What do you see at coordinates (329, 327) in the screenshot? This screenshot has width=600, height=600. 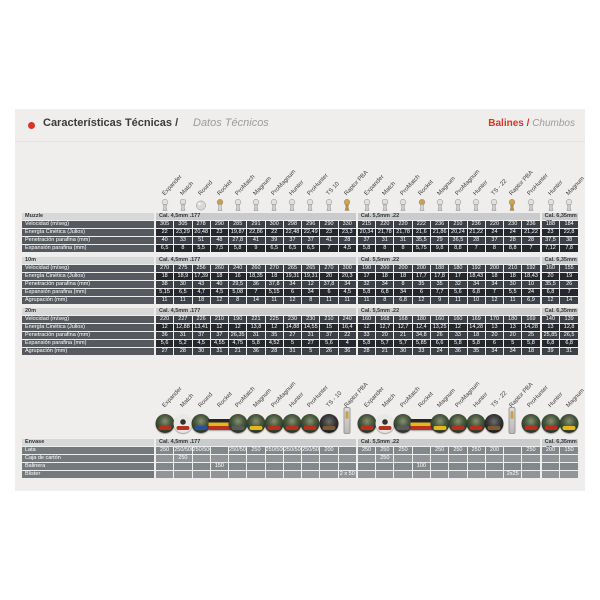 I see `cell: 15` at bounding box center [329, 327].